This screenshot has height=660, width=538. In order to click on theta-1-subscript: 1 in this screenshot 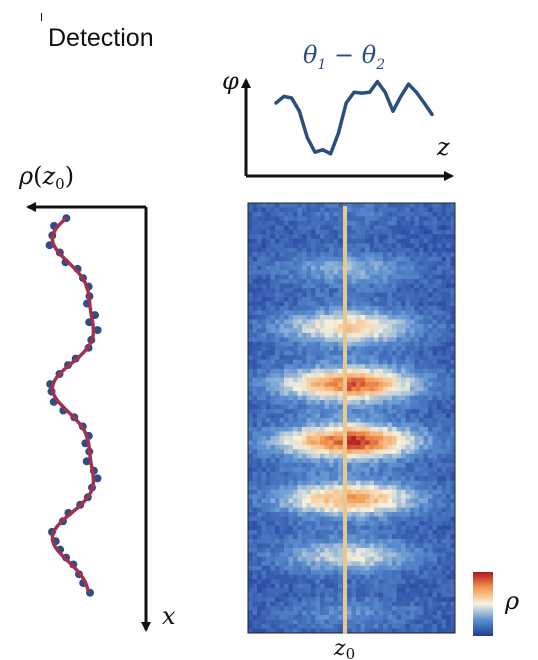, I will do `click(321, 65)`.